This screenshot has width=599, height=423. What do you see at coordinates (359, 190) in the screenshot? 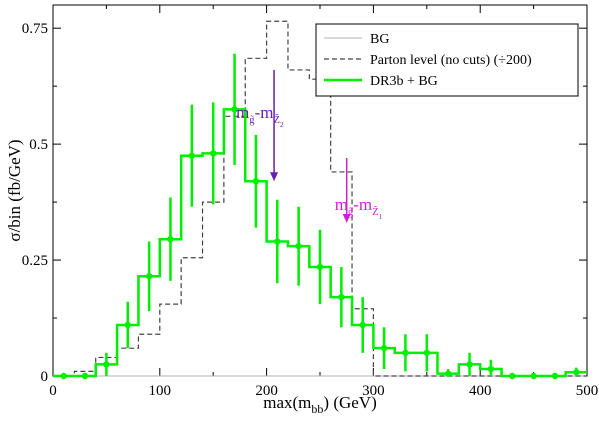
I see `annotation-2: mg̃-mZ̃1` at bounding box center [359, 190].